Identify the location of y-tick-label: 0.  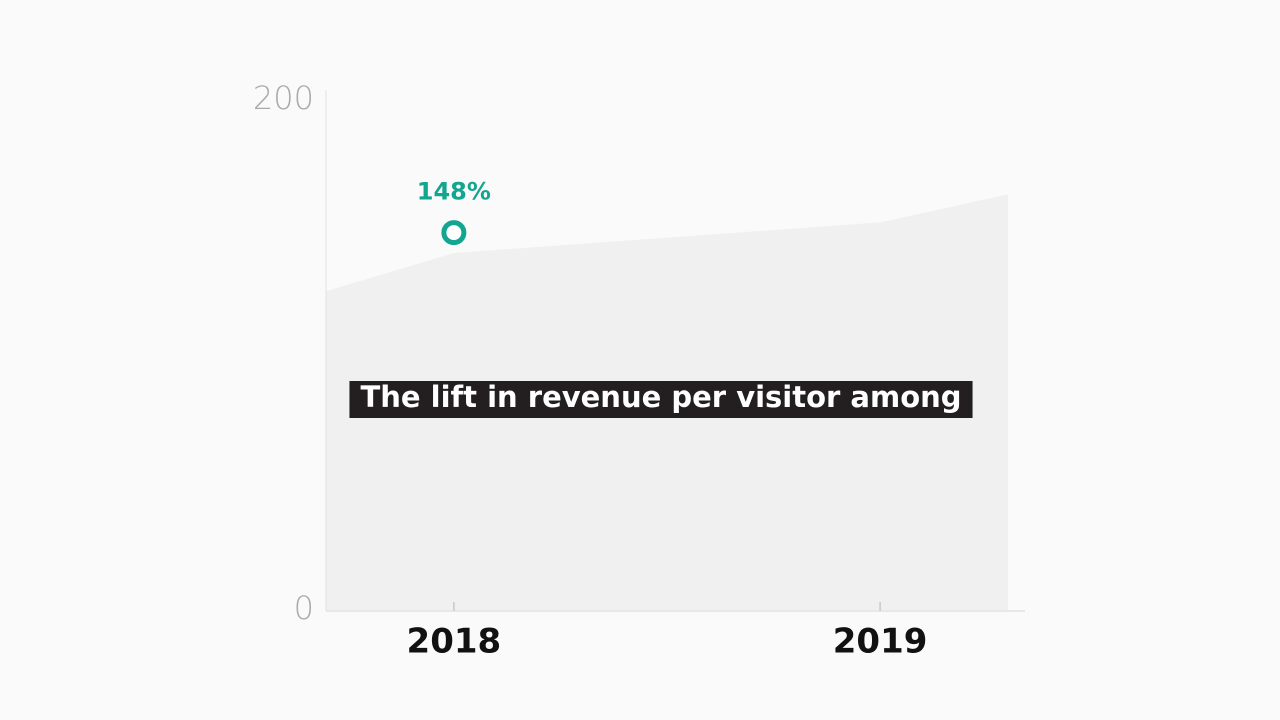
(304, 608).